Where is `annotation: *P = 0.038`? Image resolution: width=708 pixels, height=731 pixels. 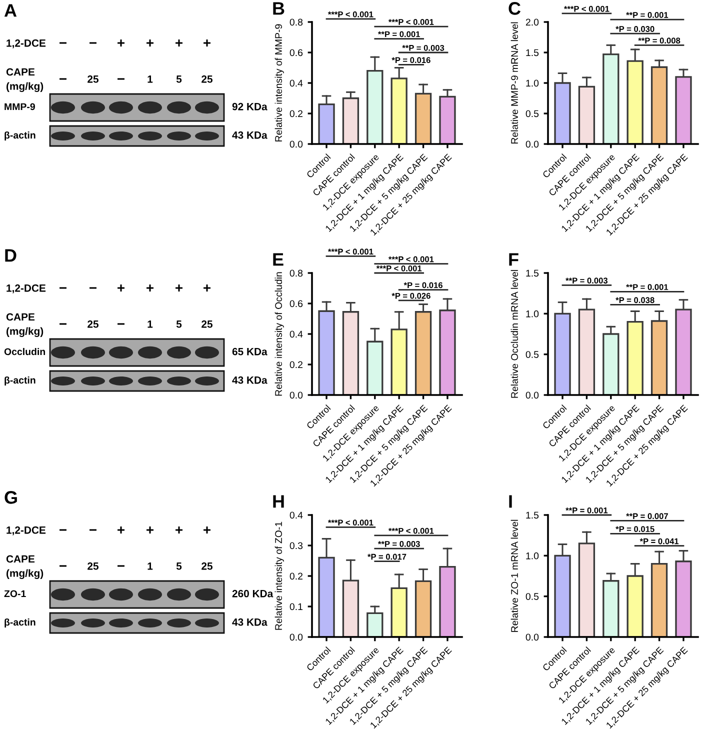
annotation: *P = 0.038 is located at coordinates (635, 300).